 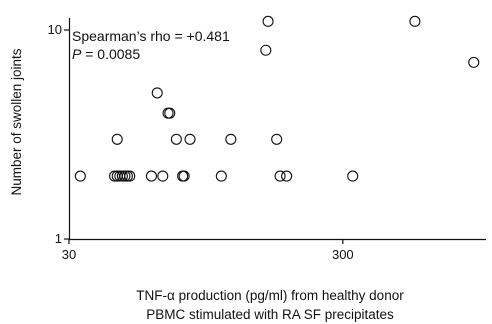 I want to click on y-tick-label: 1, so click(x=58, y=238).